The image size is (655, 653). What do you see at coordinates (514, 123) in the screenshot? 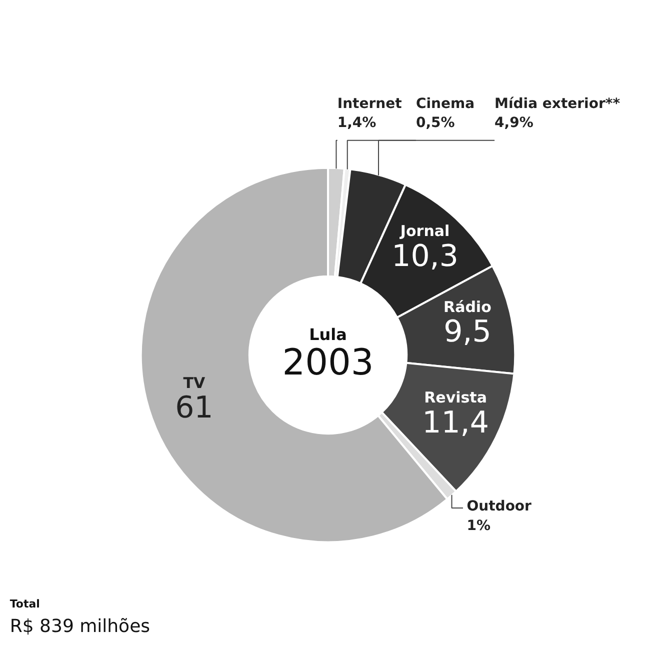
I see `data-label: 4,9%` at bounding box center [514, 123].